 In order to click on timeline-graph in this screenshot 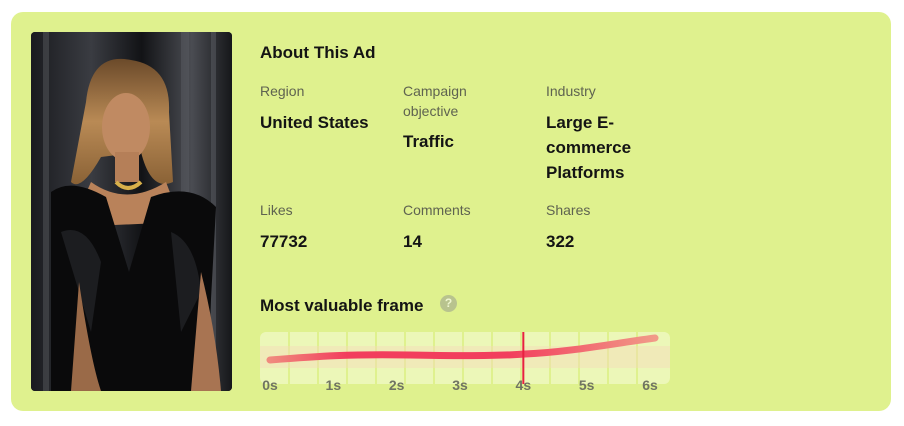, I will do `click(465, 358)`.